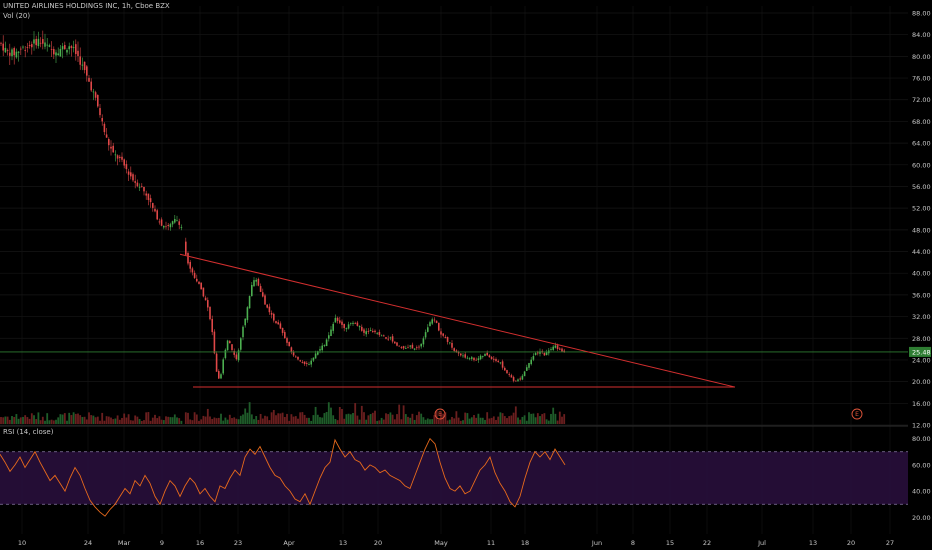 The width and height of the screenshot is (932, 550). What do you see at coordinates (921, 57) in the screenshot?
I see `price-tick-label: 80.00` at bounding box center [921, 57].